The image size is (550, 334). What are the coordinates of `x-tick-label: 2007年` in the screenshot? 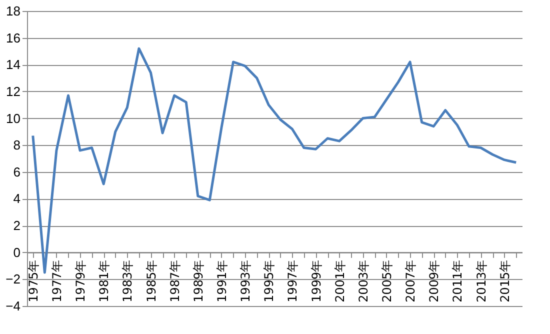 It's located at (411, 281).